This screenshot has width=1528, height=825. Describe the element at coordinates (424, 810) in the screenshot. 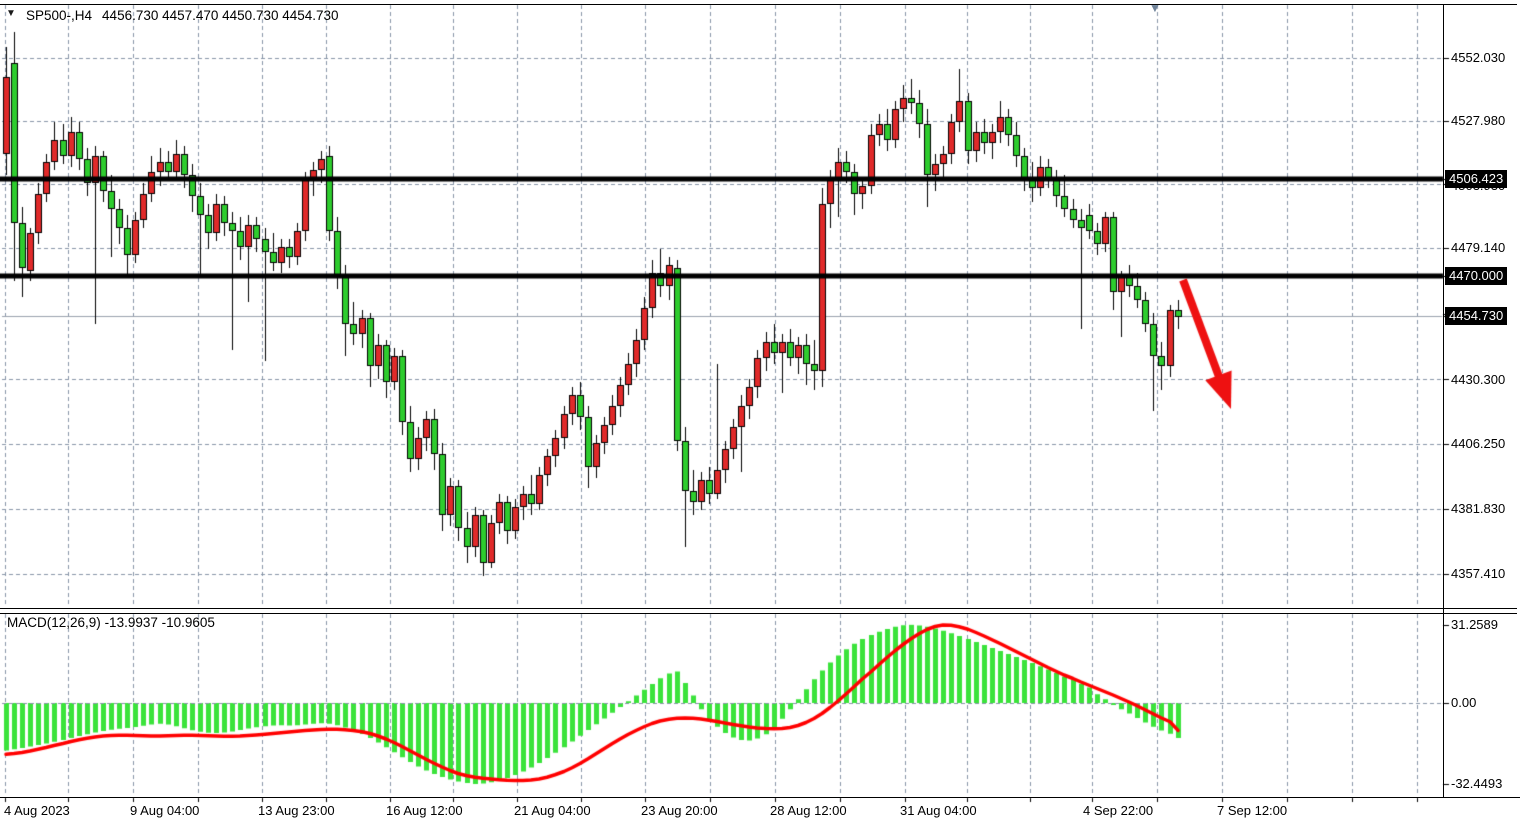

I see `time-axis-label: 16 Aug 12:00` at that location.